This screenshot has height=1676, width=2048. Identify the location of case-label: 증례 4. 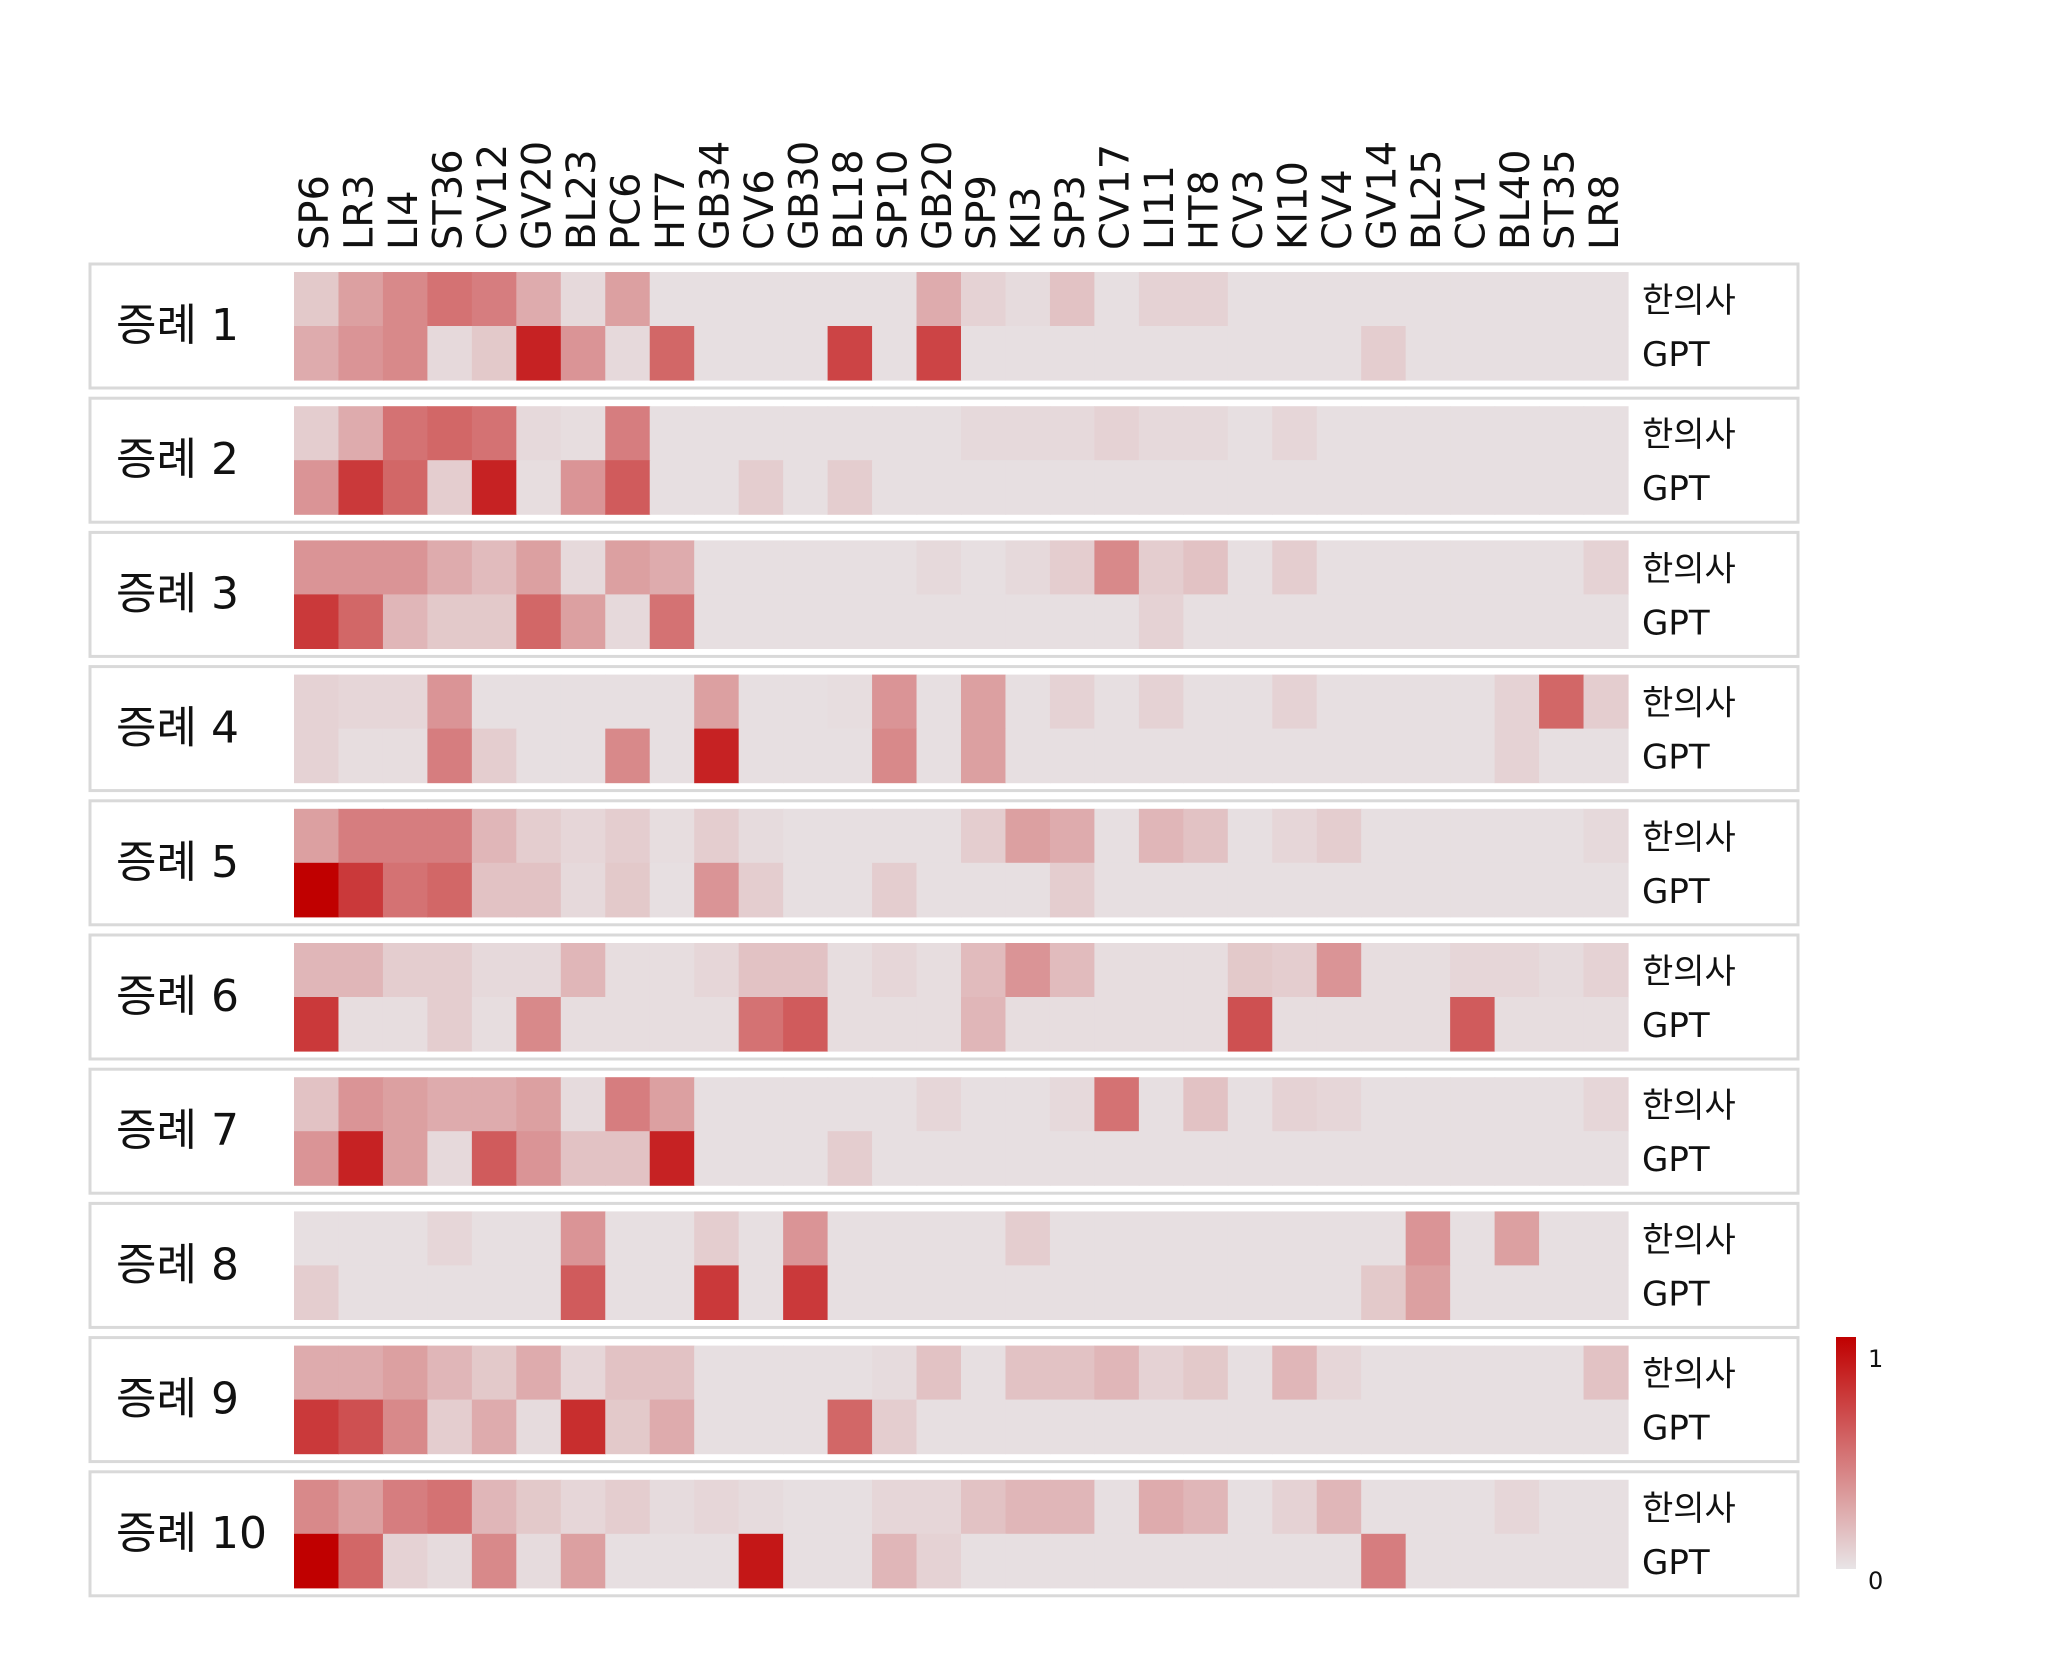
(177, 728).